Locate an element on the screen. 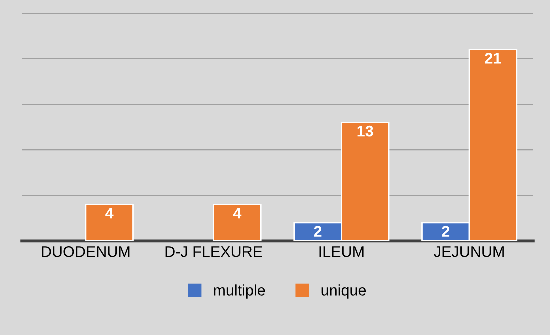  x-tick-label: D-J FLEXURE is located at coordinates (214, 252).